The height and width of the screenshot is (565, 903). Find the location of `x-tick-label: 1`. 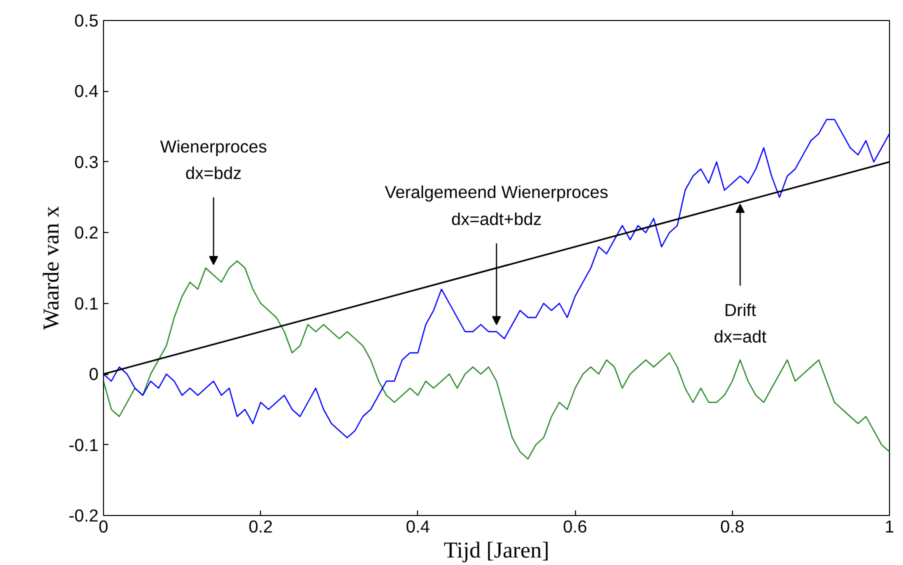

x-tick-label: 1 is located at coordinates (889, 526).